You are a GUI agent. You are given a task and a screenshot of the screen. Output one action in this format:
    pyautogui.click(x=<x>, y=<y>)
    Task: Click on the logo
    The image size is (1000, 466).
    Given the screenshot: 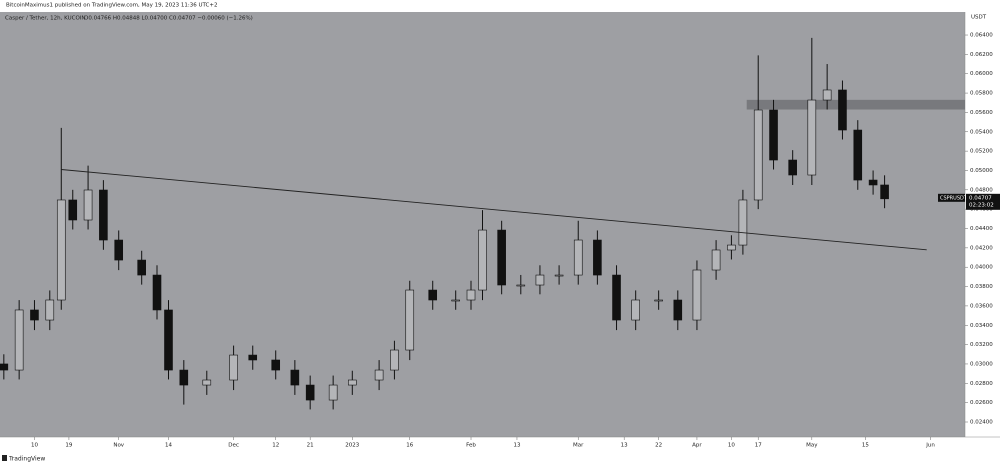 What is the action you would take?
    pyautogui.click(x=4, y=458)
    